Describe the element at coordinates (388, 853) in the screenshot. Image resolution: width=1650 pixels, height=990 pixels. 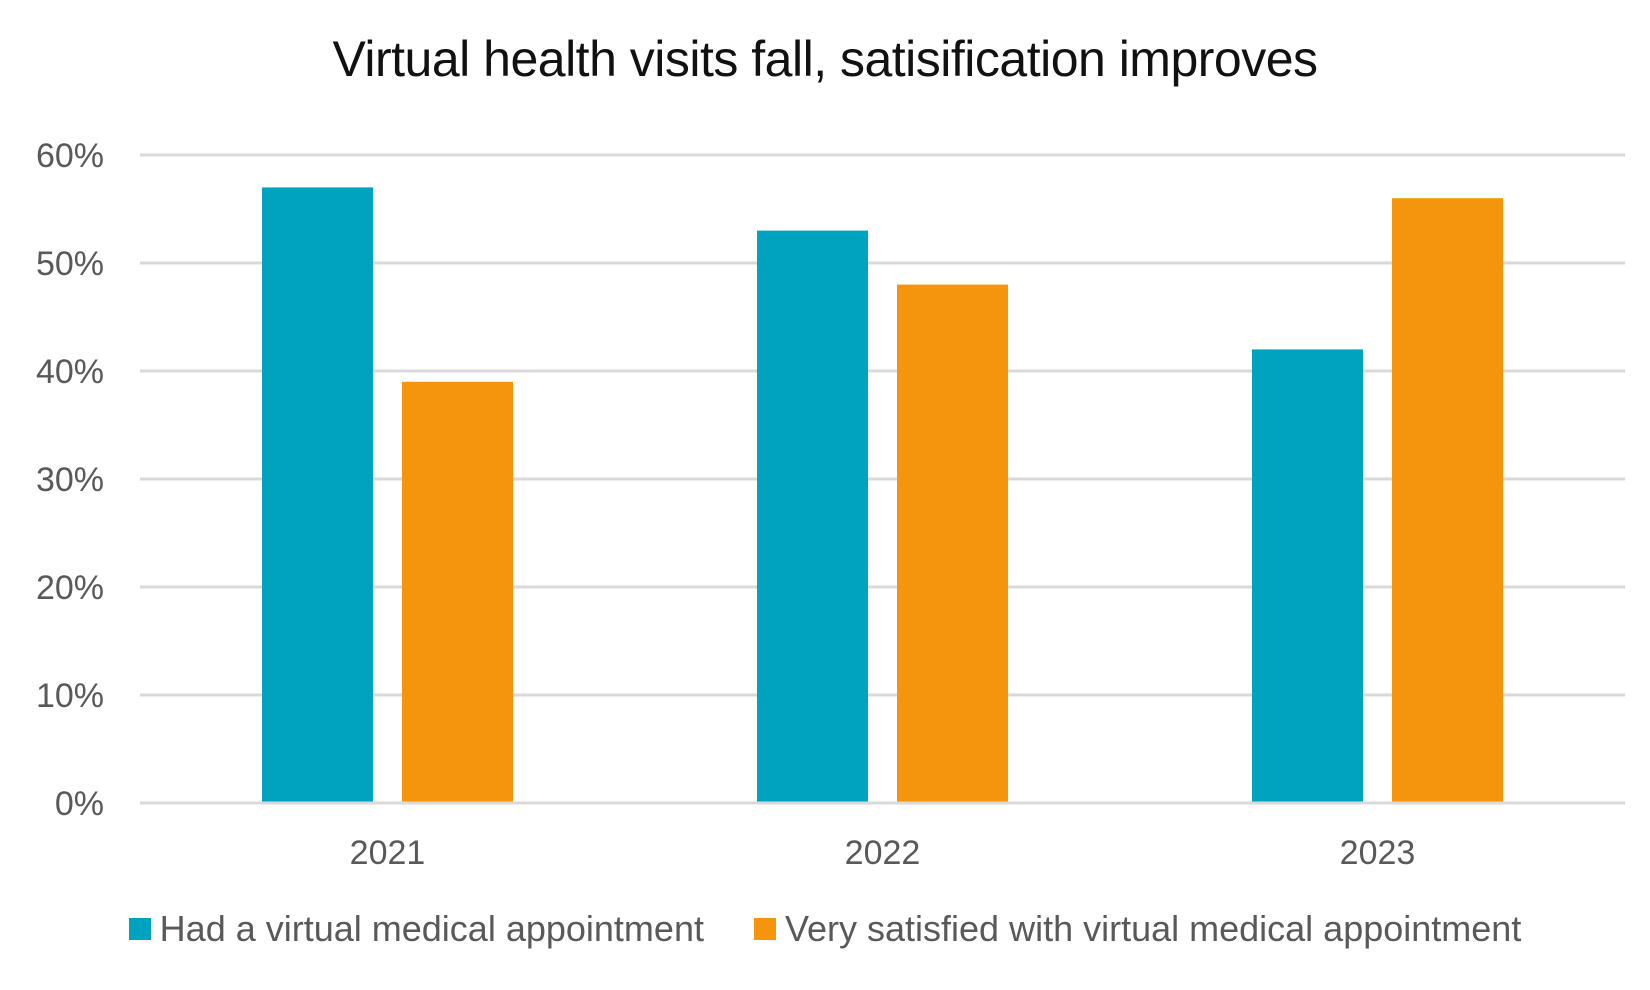
I see `x-tick-label: 2021` at that location.